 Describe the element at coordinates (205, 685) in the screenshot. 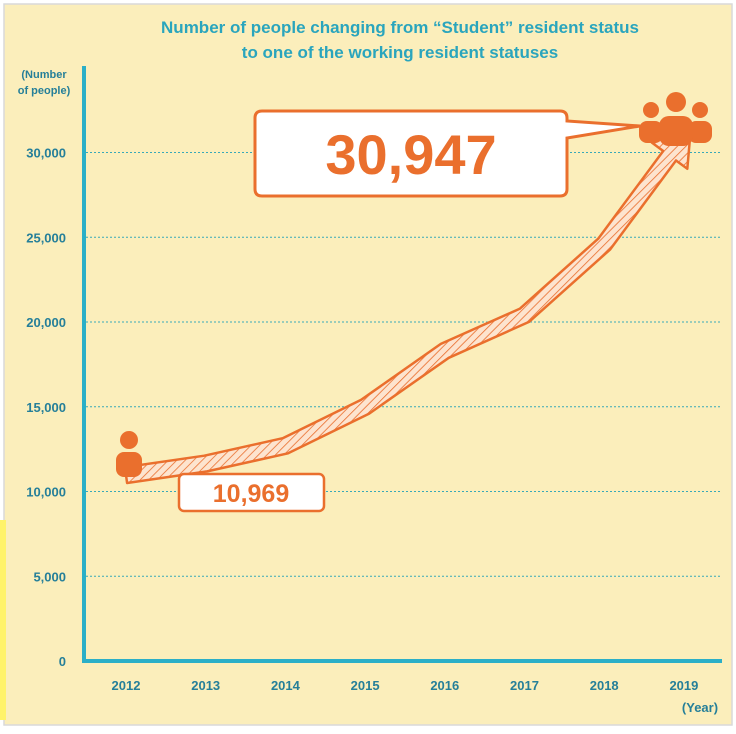

I see `x-tick-label: 2013` at that location.